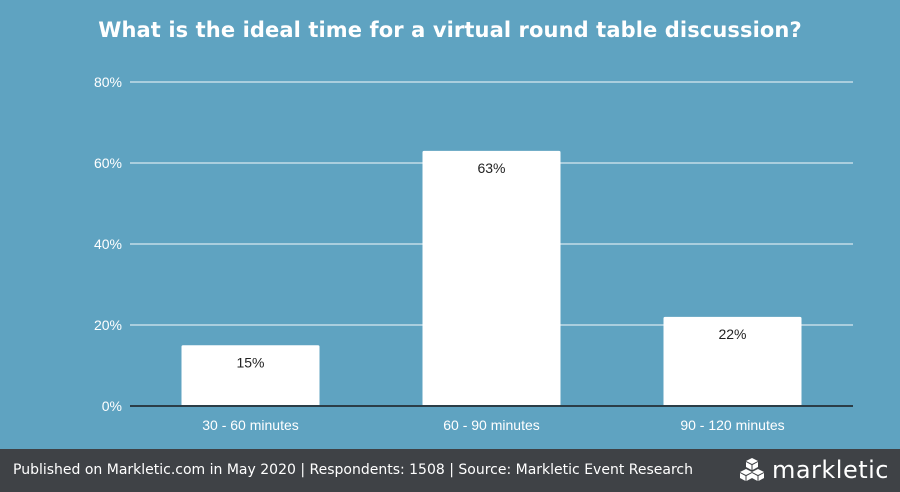 This screenshot has width=900, height=492. I want to click on brand-name: markletic, so click(830, 470).